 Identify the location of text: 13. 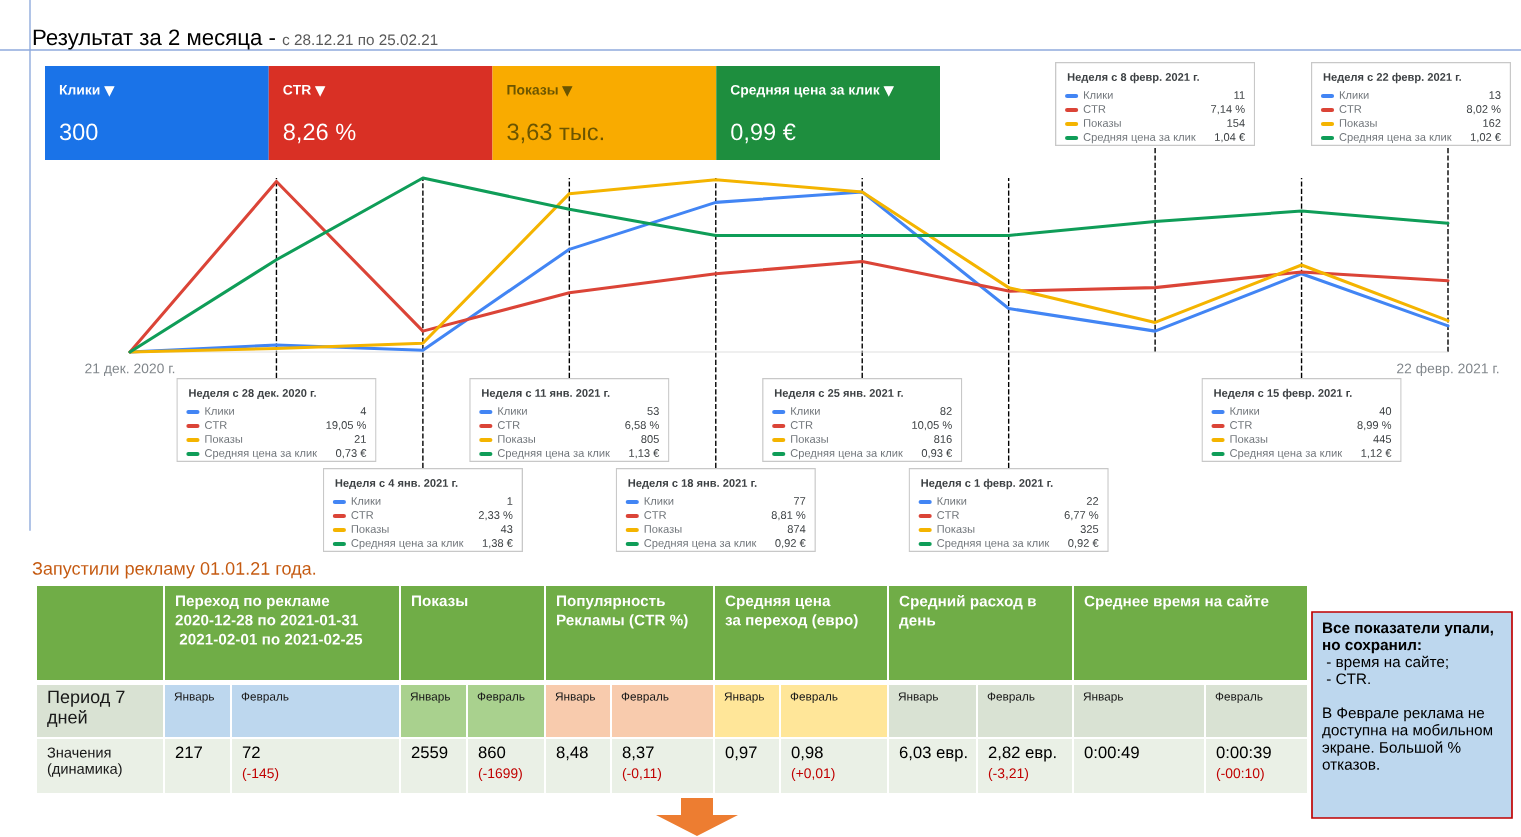
(1495, 95).